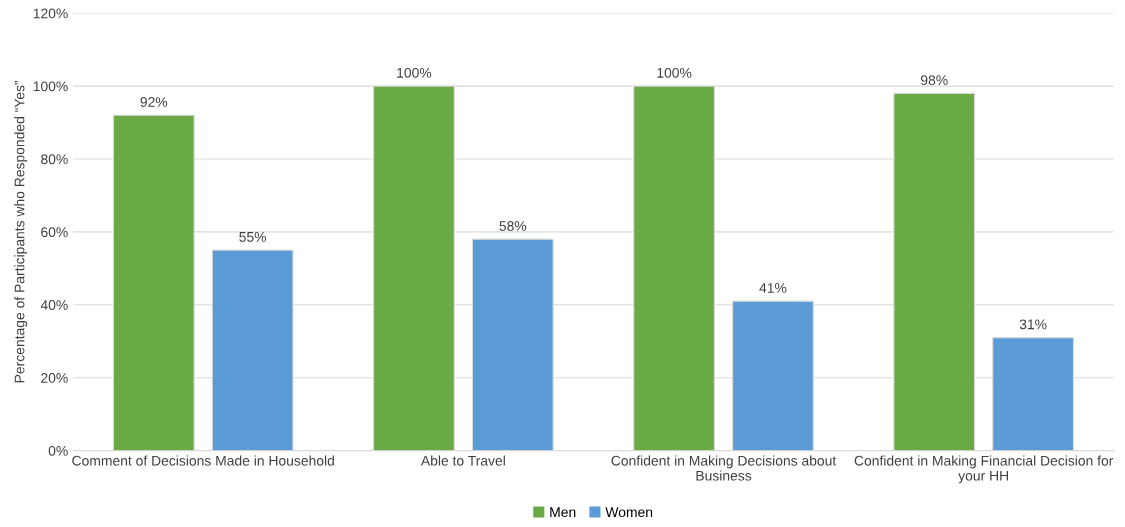  What do you see at coordinates (253, 237) in the screenshot?
I see `data-label: 55%` at bounding box center [253, 237].